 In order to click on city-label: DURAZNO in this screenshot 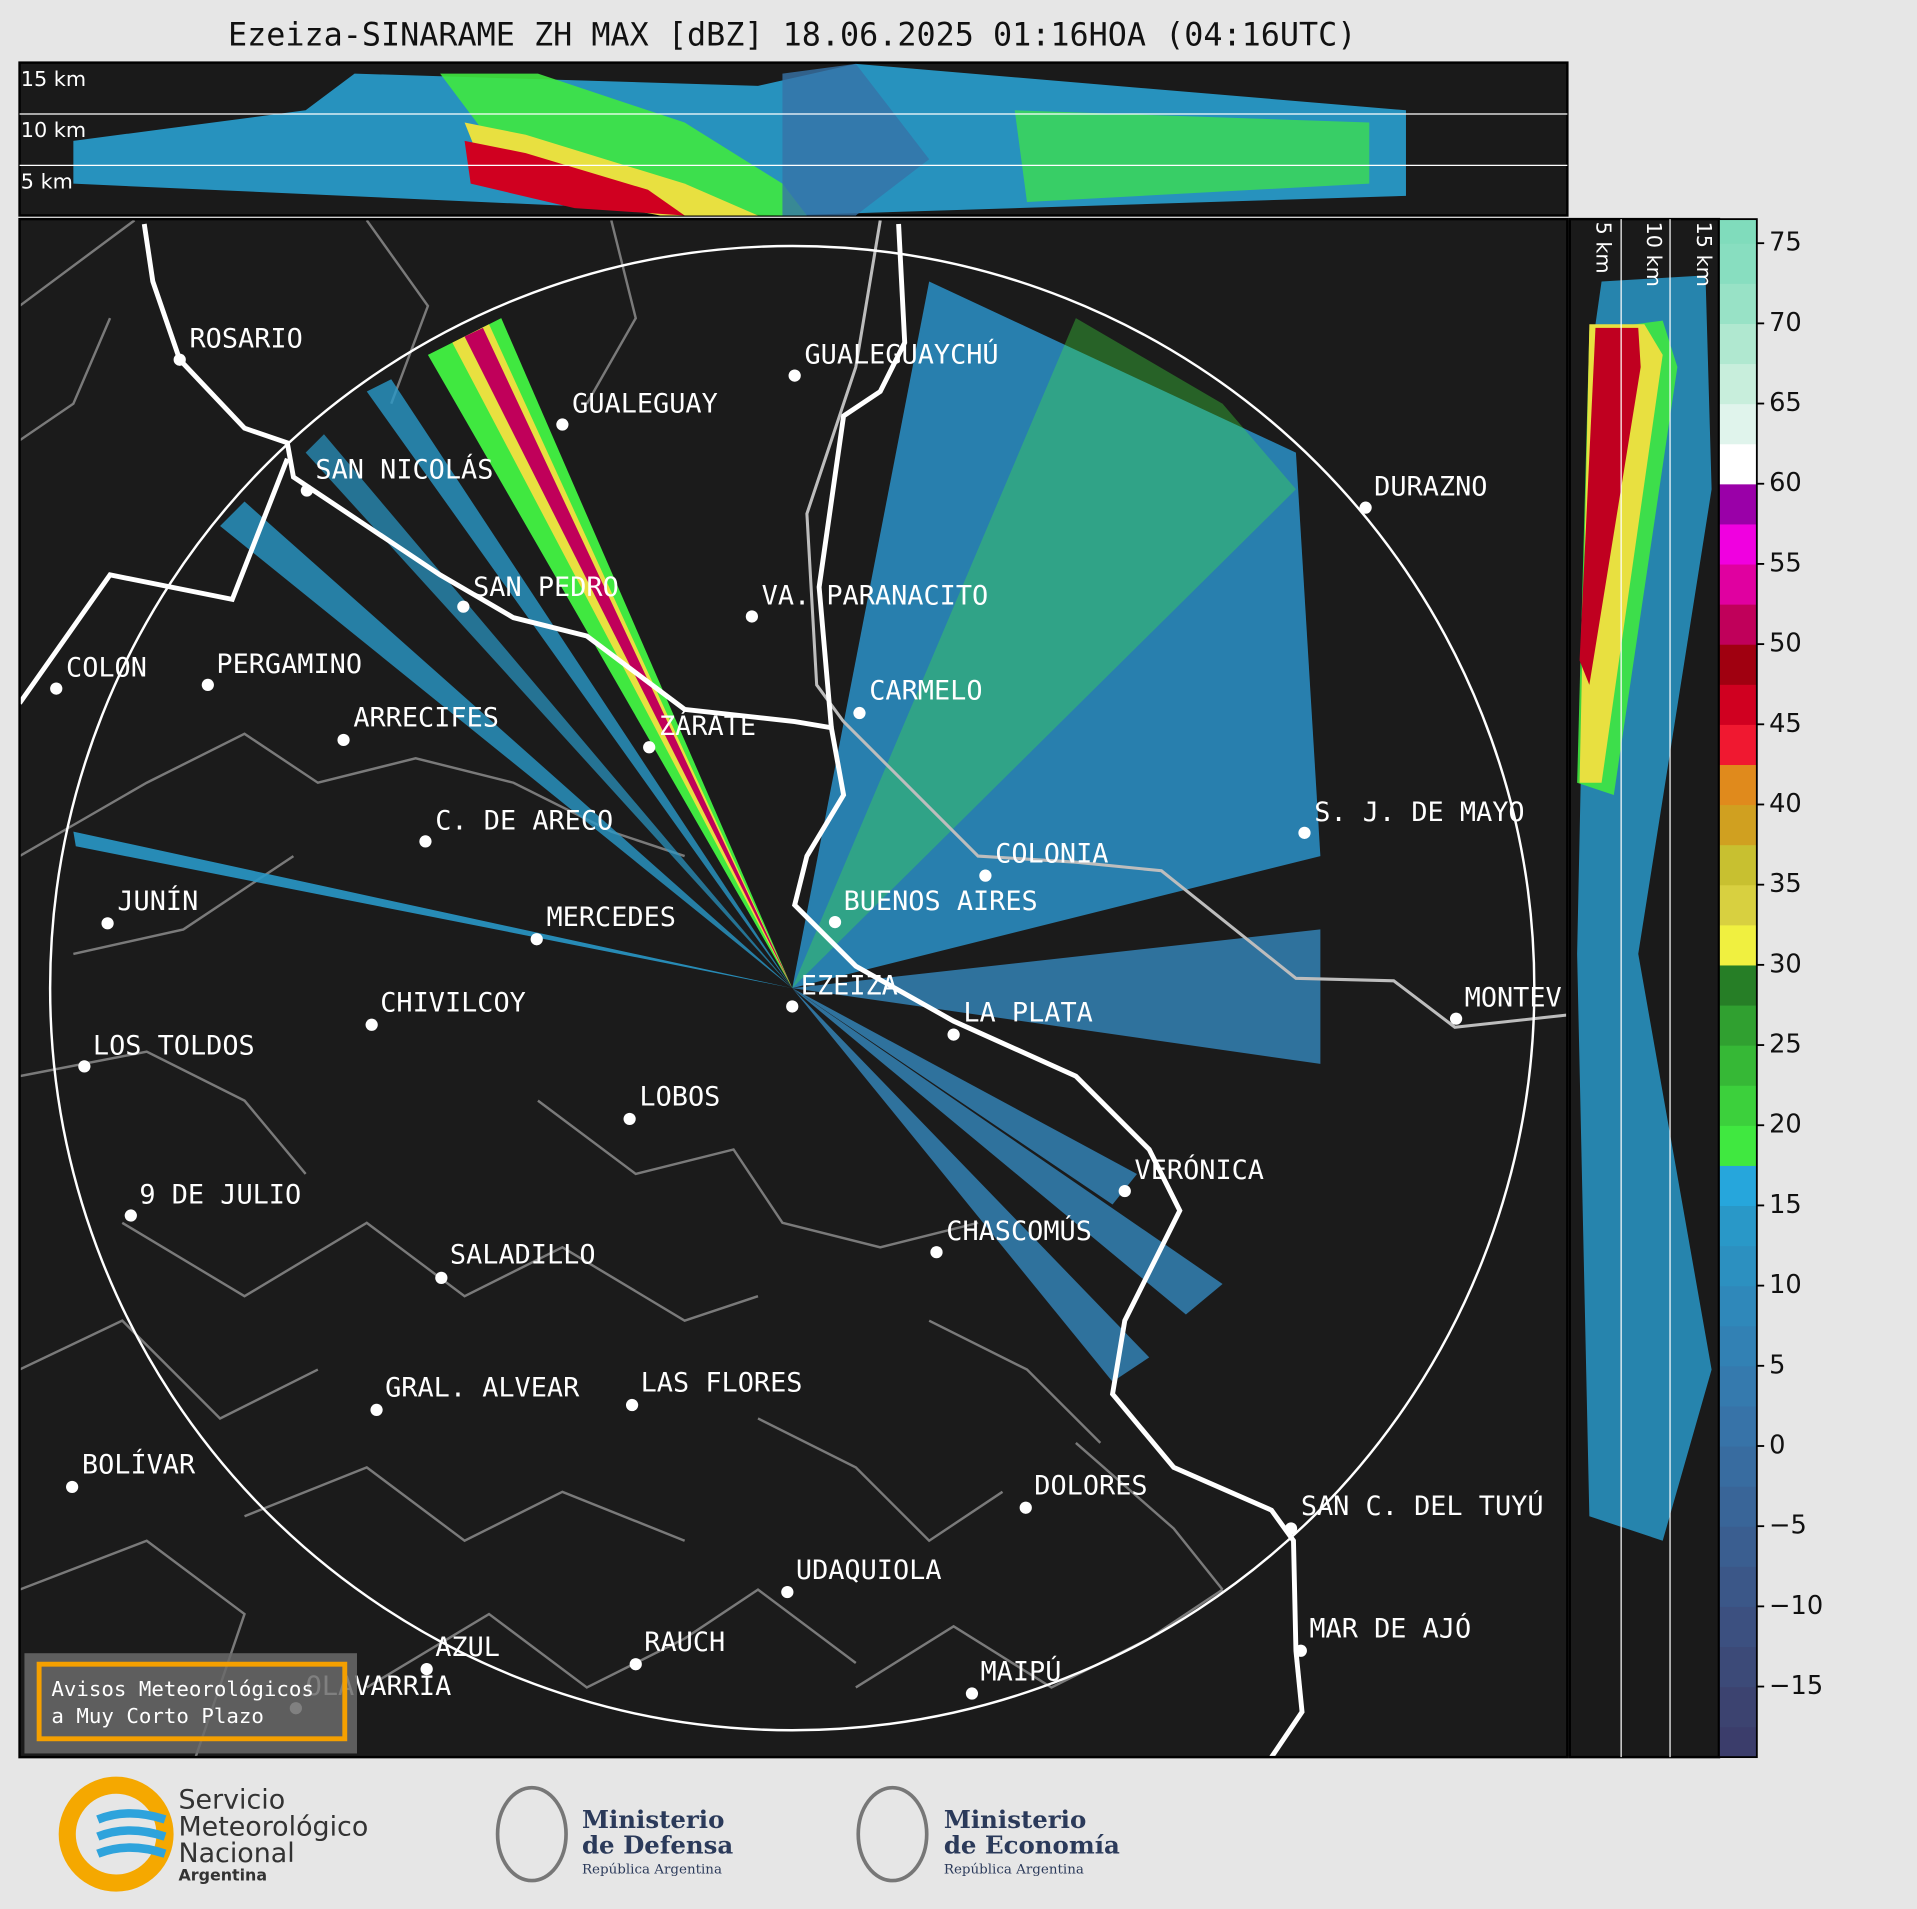, I will do `click(1430, 487)`.